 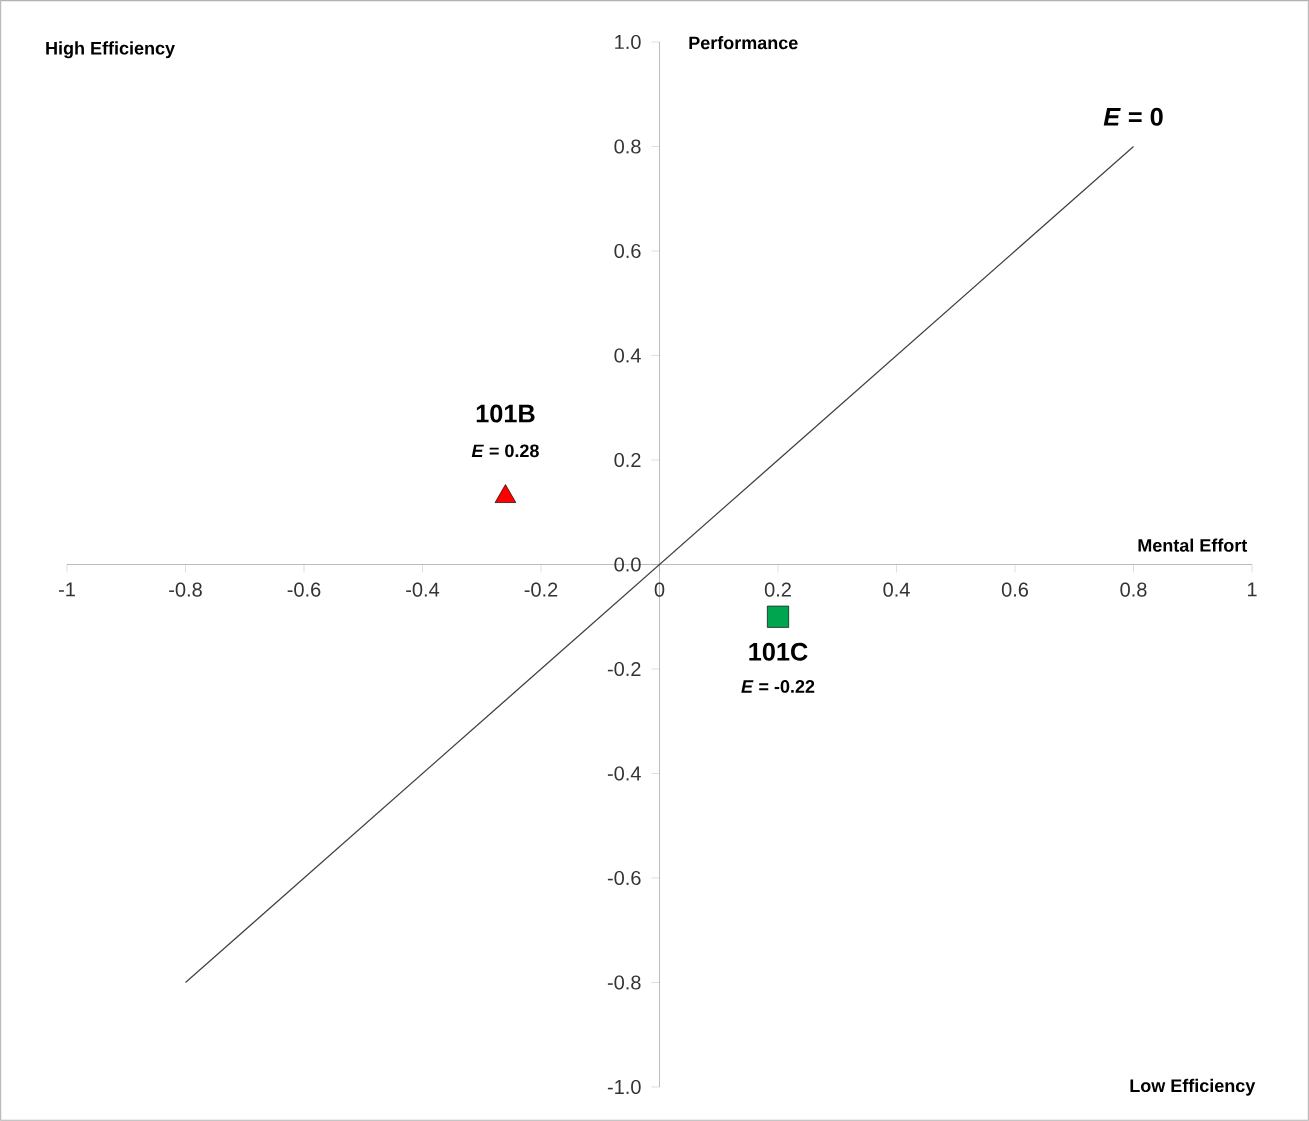 What do you see at coordinates (624, 982) in the screenshot?
I see `y-tick-label: -0.8` at bounding box center [624, 982].